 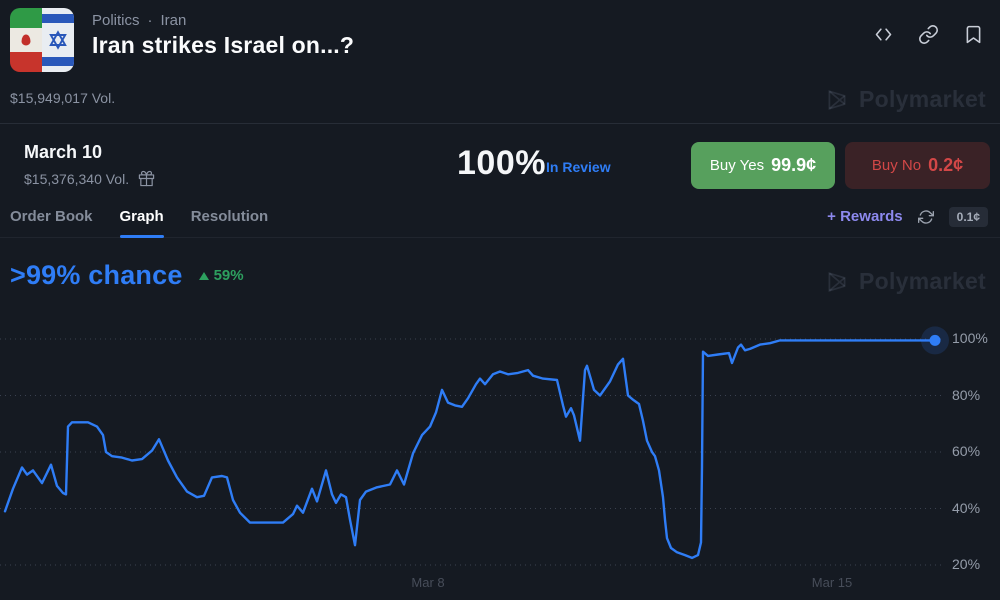 What do you see at coordinates (794, 165) in the screenshot?
I see `buy-yes-price: 99.9¢` at bounding box center [794, 165].